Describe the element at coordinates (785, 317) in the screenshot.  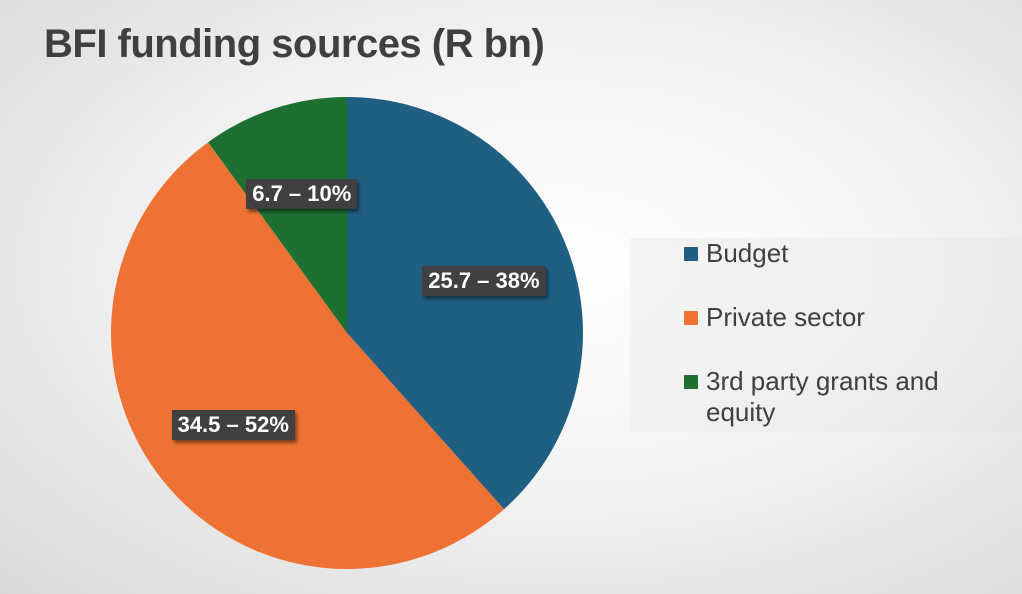
I see `legend-label: Private sector` at that location.